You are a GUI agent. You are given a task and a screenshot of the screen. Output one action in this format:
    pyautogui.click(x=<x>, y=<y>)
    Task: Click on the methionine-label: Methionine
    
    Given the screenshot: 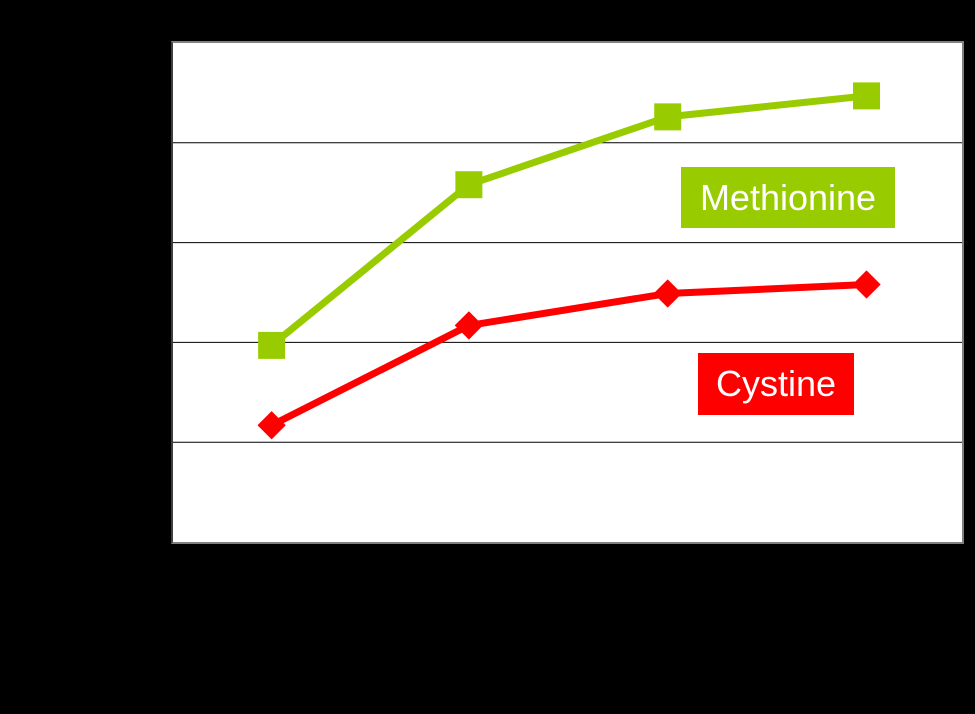 What is the action you would take?
    pyautogui.click(x=788, y=197)
    